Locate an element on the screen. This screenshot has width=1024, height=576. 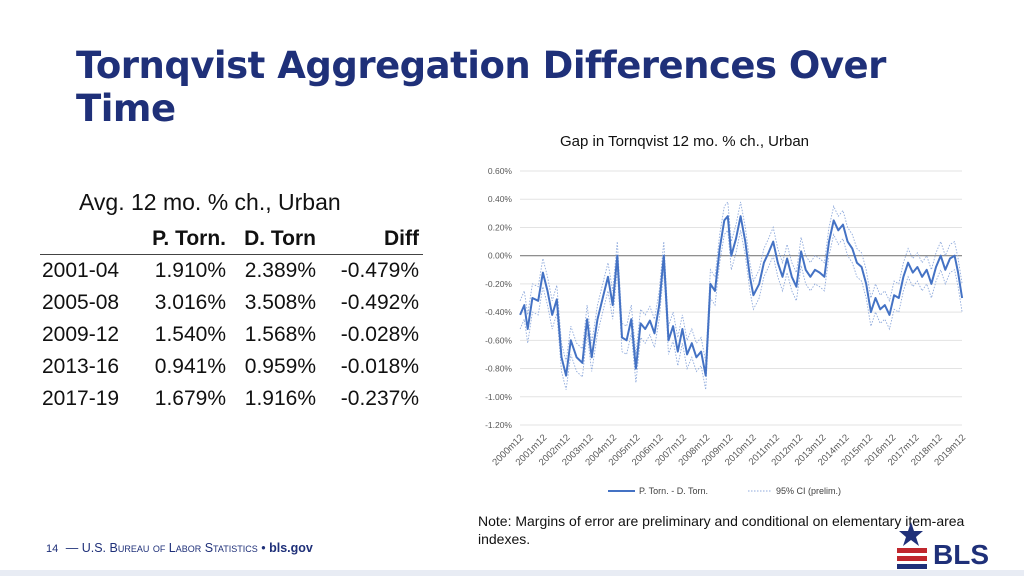
cell-period: 2017-19 is located at coordinates (81, 398).